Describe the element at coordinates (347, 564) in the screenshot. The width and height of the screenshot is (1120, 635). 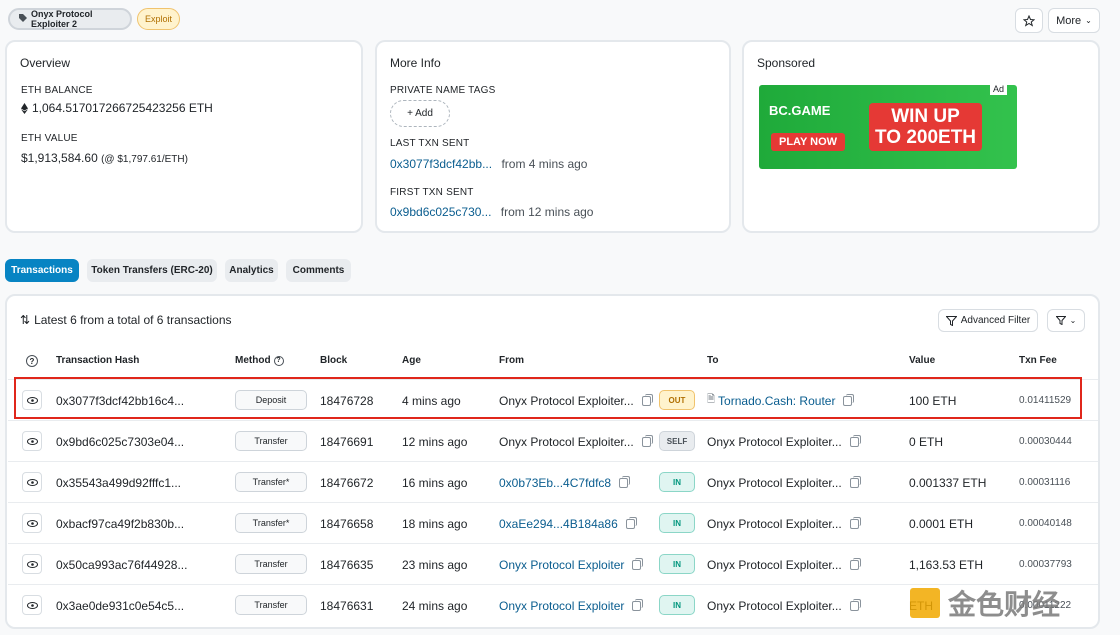
I see `block-link: 18476635` at that location.